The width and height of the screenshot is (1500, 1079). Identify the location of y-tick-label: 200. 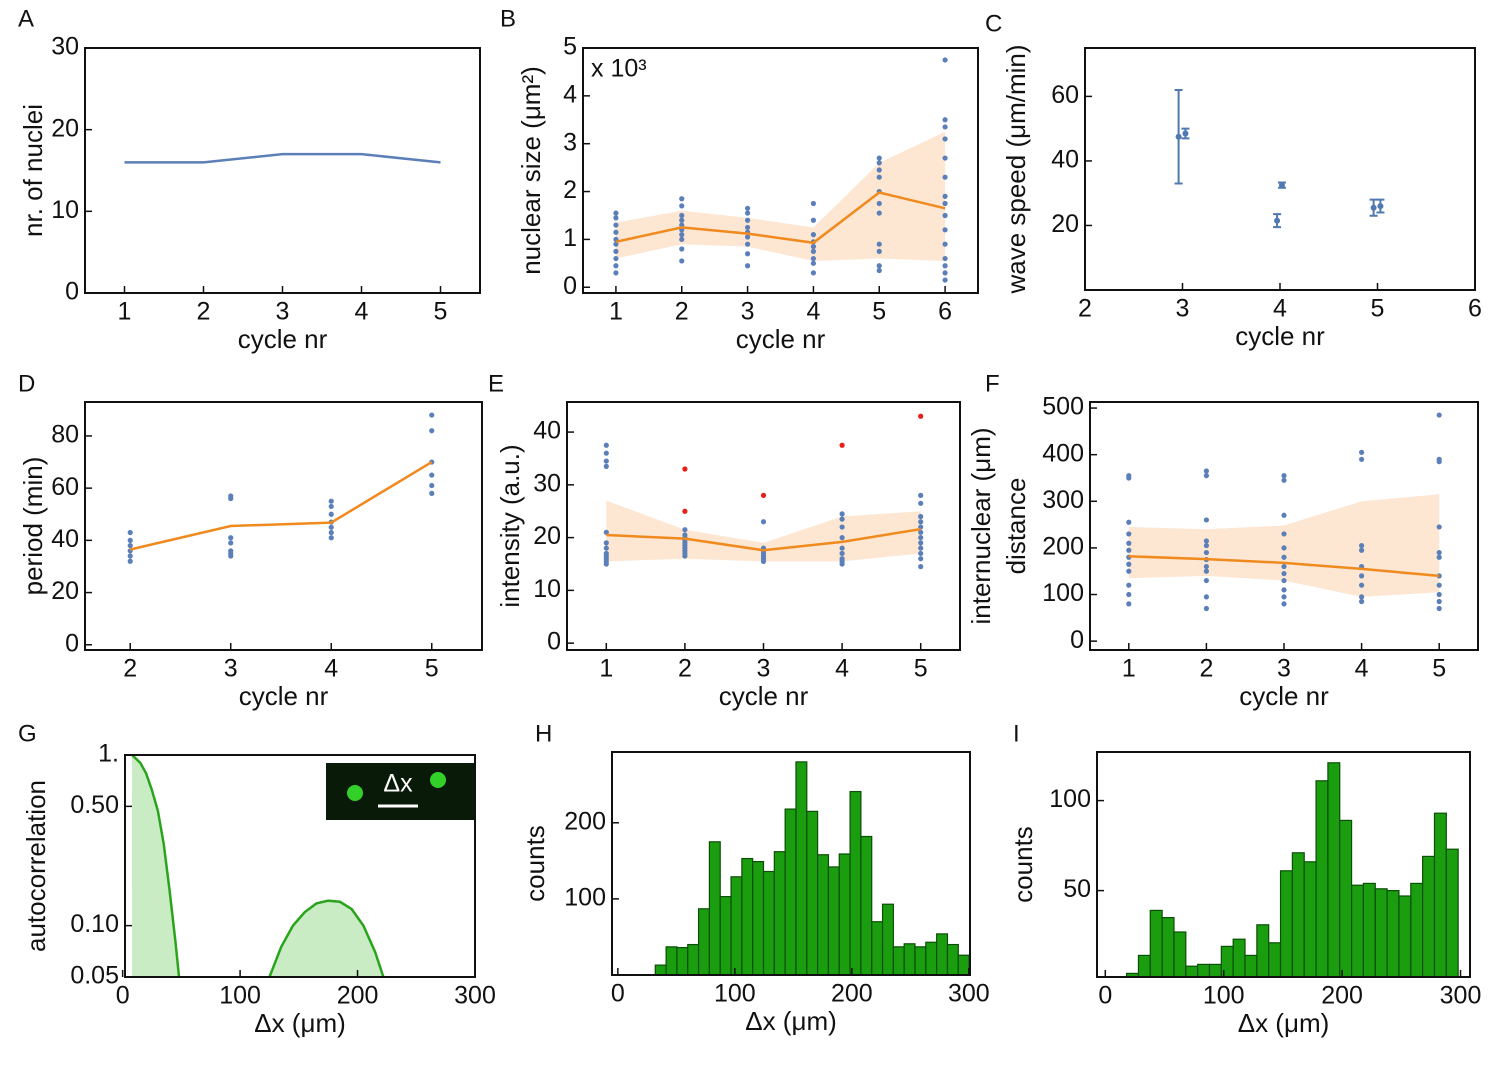
(1063, 547).